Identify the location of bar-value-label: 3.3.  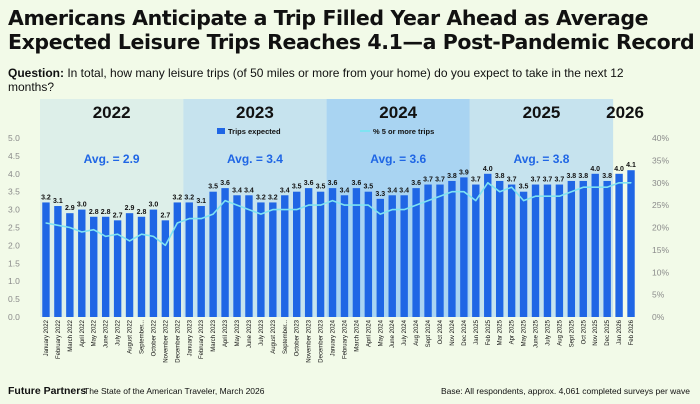
(380, 194).